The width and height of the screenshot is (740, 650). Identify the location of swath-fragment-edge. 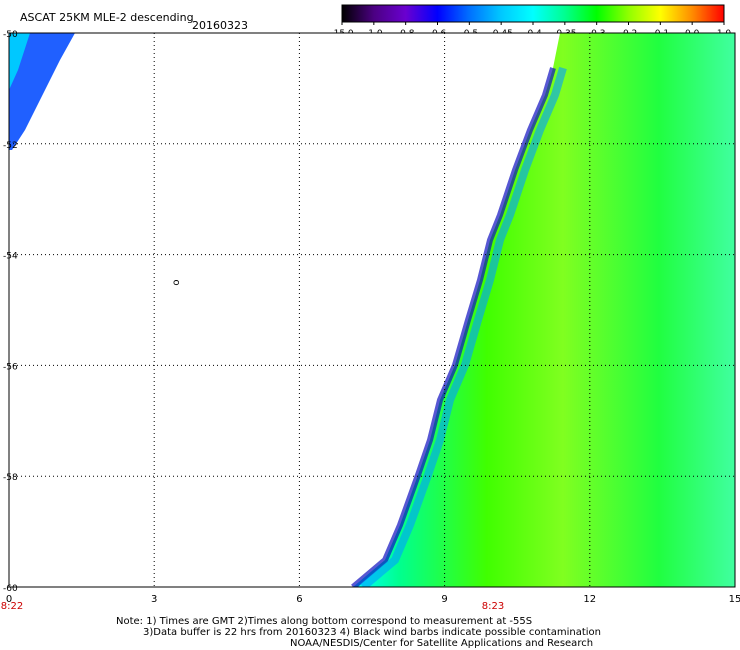
(19, 61).